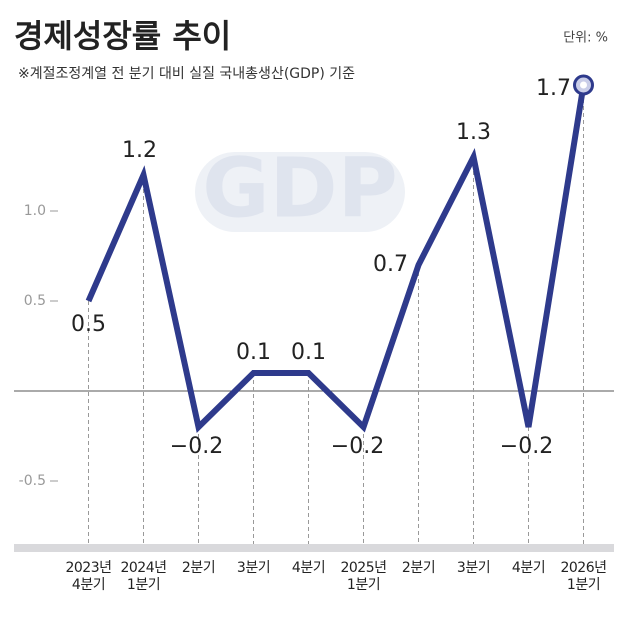  I want to click on data-label: 0.7, so click(390, 264).